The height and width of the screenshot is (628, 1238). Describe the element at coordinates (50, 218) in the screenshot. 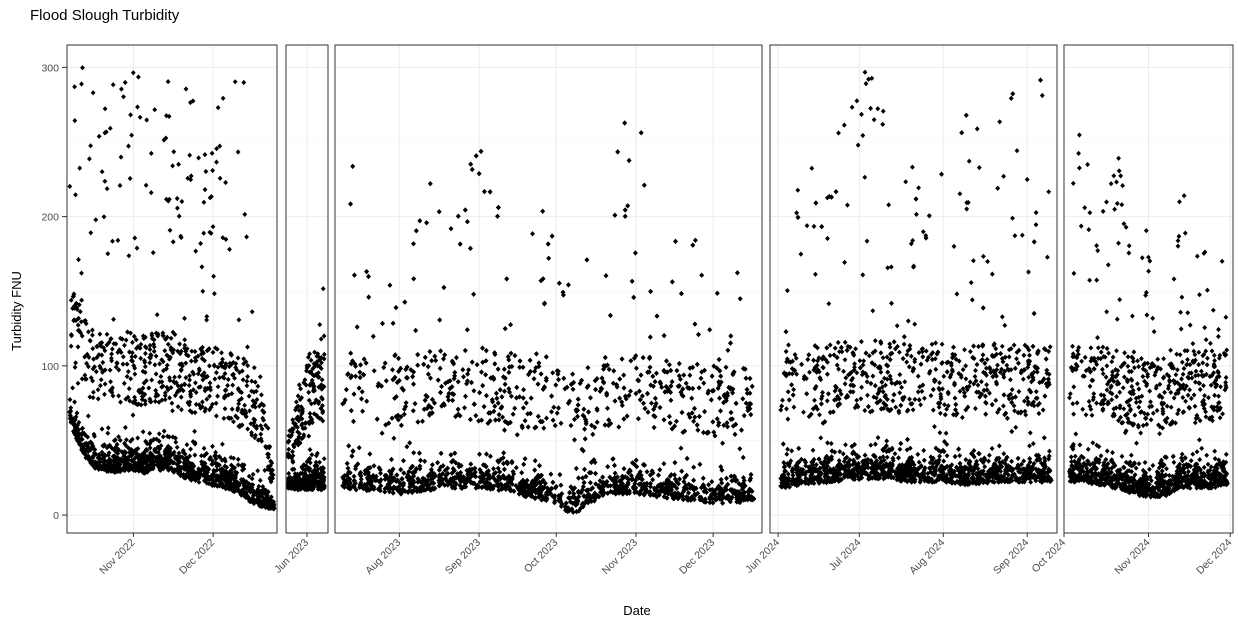

I see `y-tick-label: 200` at that location.